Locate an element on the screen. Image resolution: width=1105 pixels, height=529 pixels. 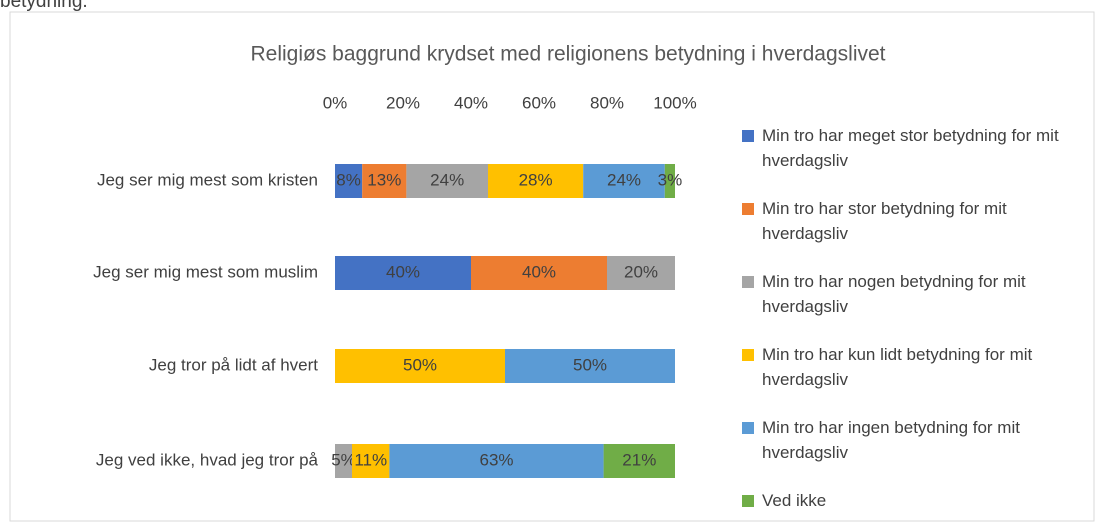
x-tick-label: 40% is located at coordinates (471, 102).